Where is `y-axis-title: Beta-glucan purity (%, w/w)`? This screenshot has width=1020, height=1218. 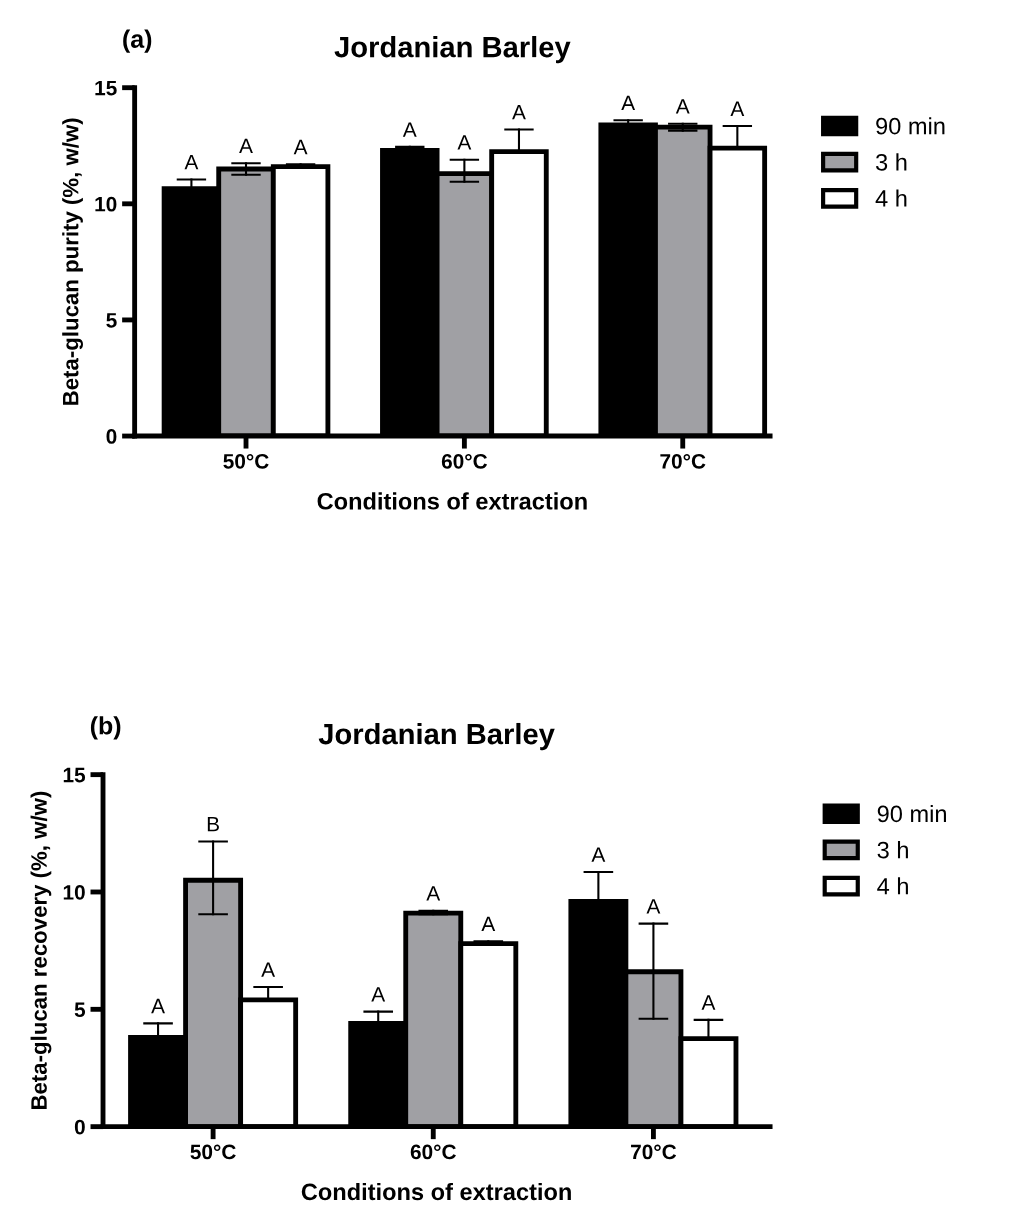
y-axis-title: Beta-glucan purity (%, w/w) is located at coordinates (72, 261).